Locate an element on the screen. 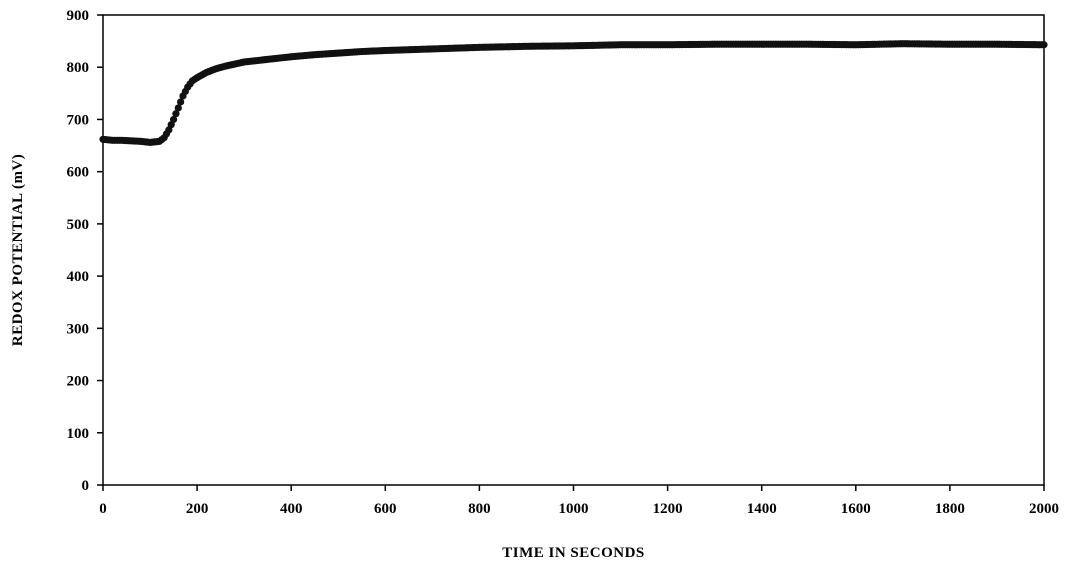 The image size is (1068, 566). x-tick-label: 1200 is located at coordinates (668, 509).